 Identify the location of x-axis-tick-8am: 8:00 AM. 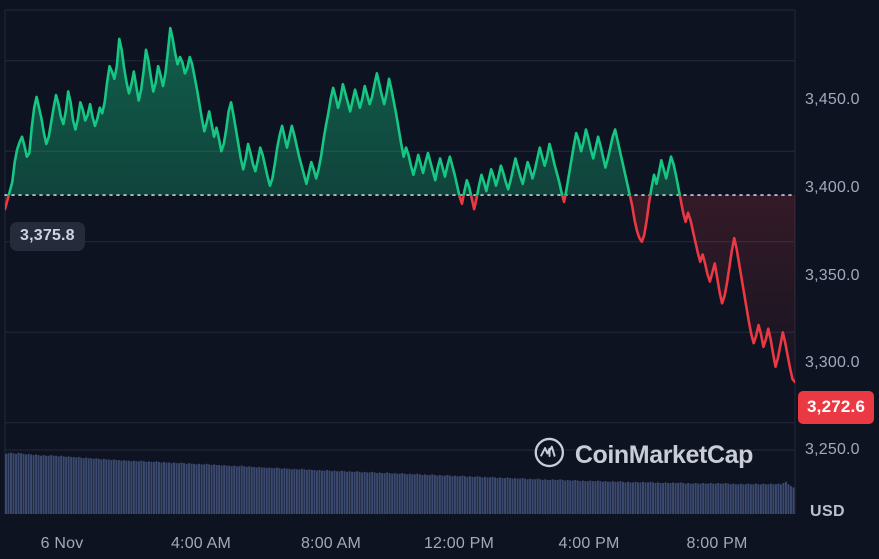
(331, 543).